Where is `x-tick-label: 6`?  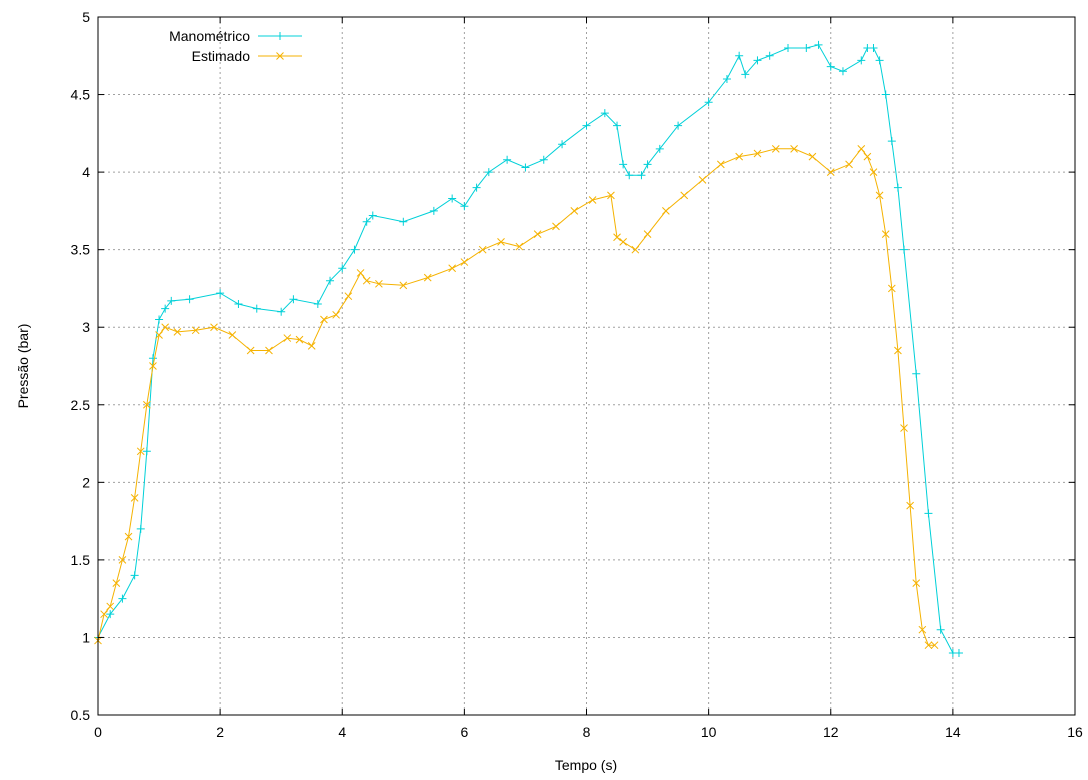 x-tick-label: 6 is located at coordinates (464, 732).